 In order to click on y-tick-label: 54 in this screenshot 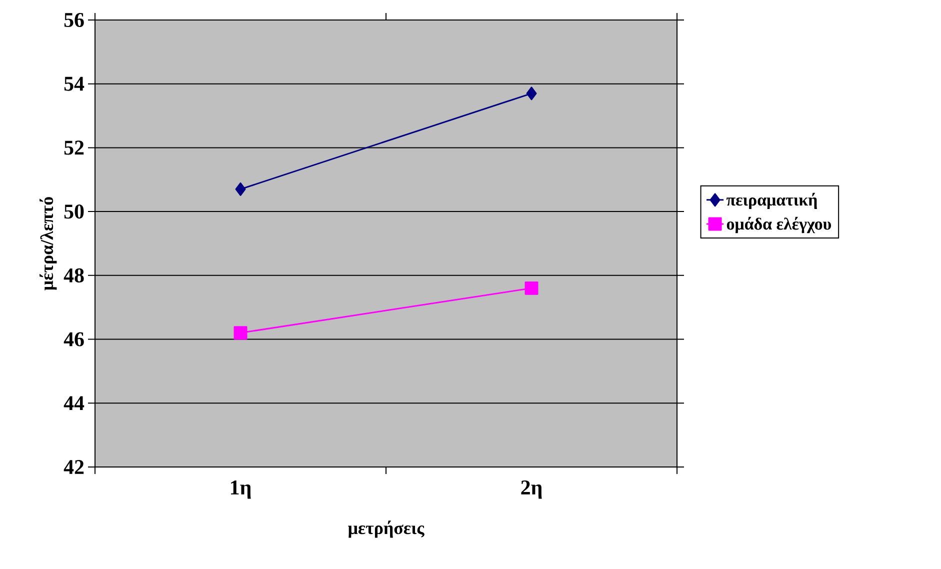, I will do `click(74, 83)`.